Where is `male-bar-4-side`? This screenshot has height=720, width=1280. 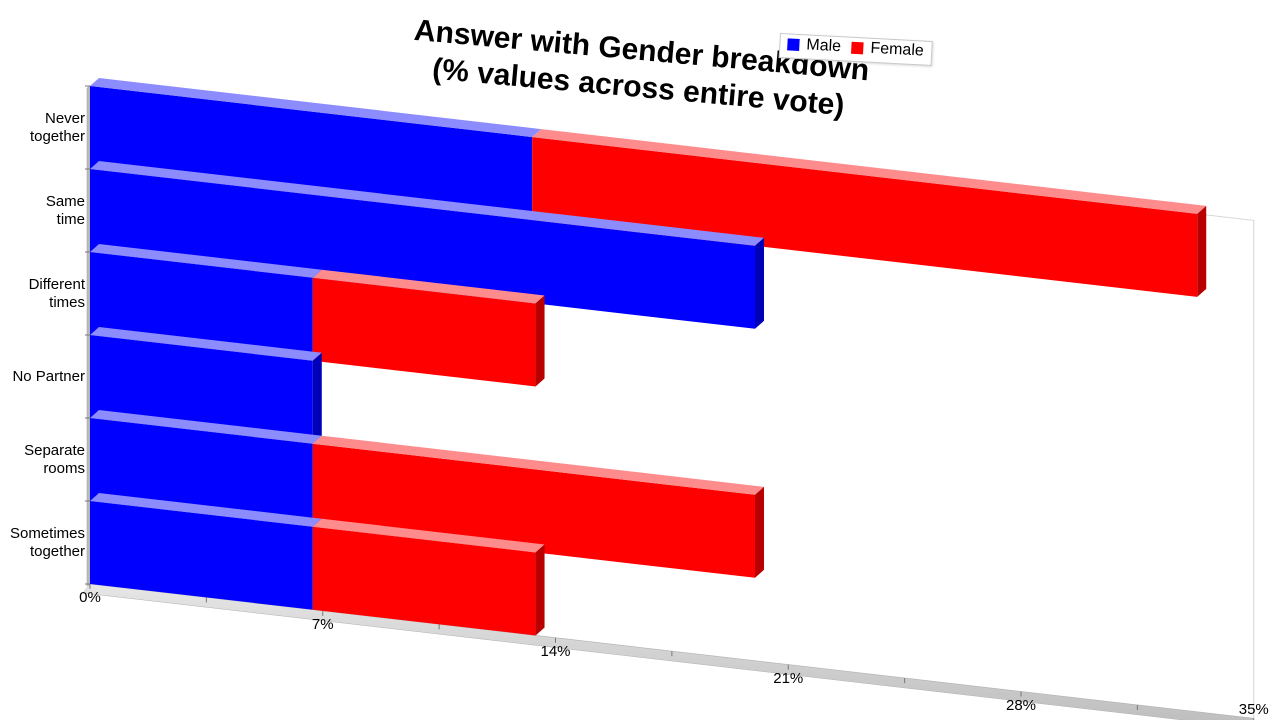
male-bar-4-side is located at coordinates (317, 398).